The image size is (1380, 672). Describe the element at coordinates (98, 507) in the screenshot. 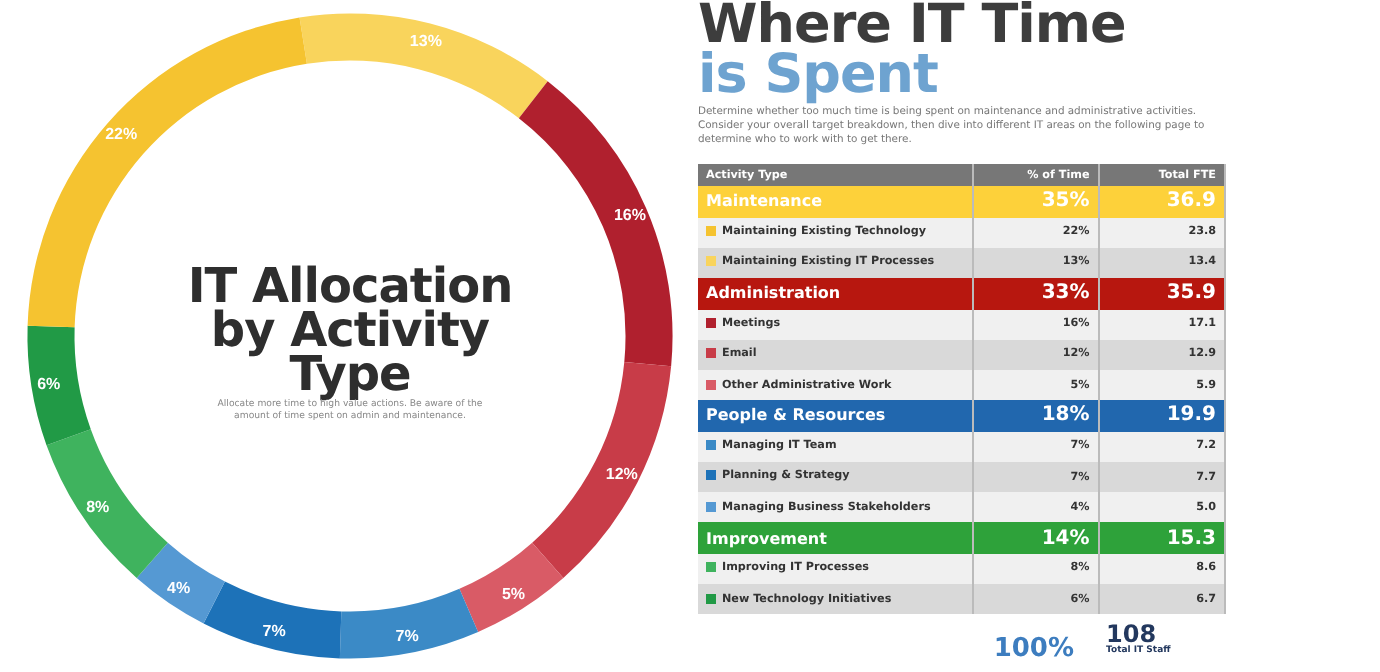

I see `data-label: 8%` at that location.